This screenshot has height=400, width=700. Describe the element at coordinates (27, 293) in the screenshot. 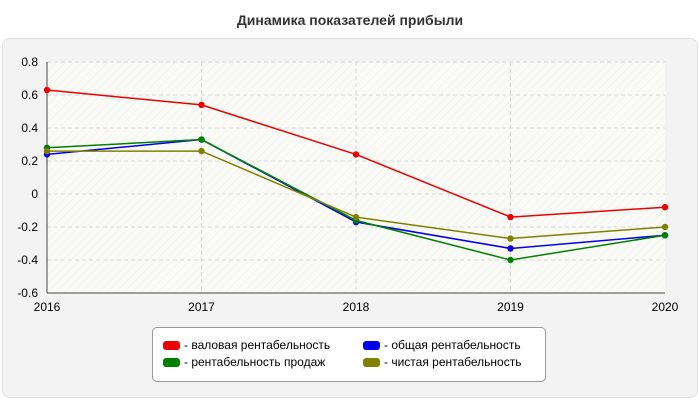

I see `y-tick-label: -0.6` at that location.